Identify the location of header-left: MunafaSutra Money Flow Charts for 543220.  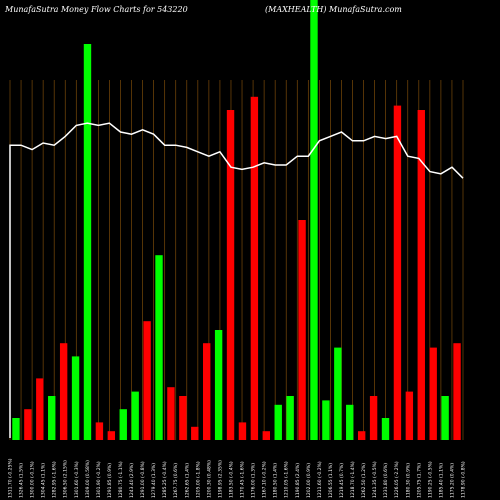
(96, 9).